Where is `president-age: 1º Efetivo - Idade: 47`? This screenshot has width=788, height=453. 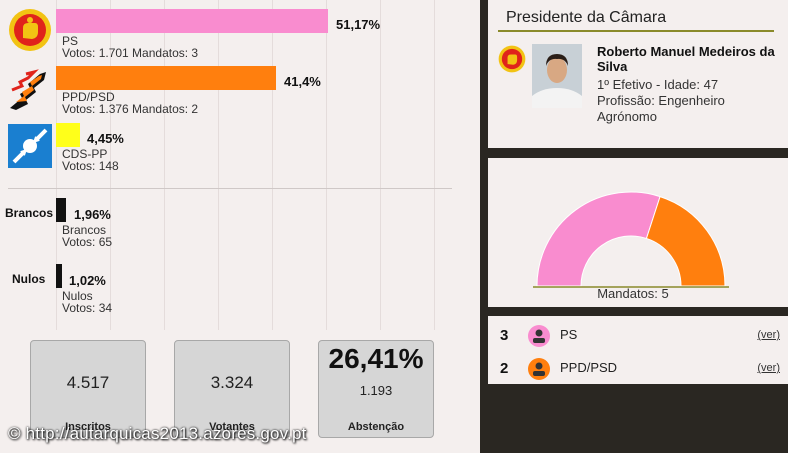
president-age: 1º Efetivo - Idade: 47 is located at coordinates (658, 84).